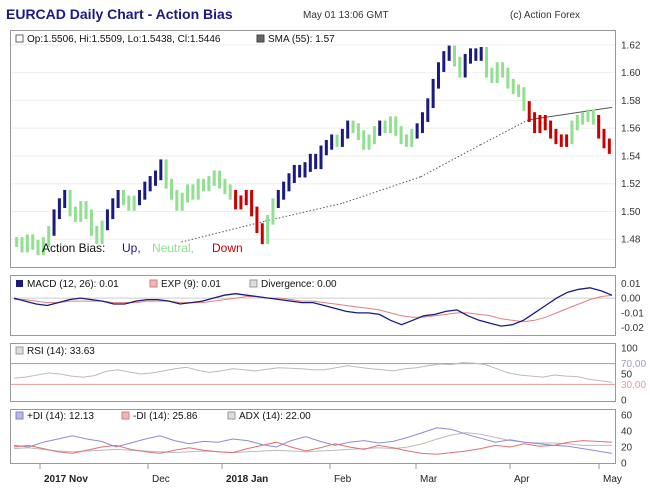 The image size is (650, 489). What do you see at coordinates (627, 448) in the screenshot?
I see `dmi-tick-label: 20` at bounding box center [627, 448].